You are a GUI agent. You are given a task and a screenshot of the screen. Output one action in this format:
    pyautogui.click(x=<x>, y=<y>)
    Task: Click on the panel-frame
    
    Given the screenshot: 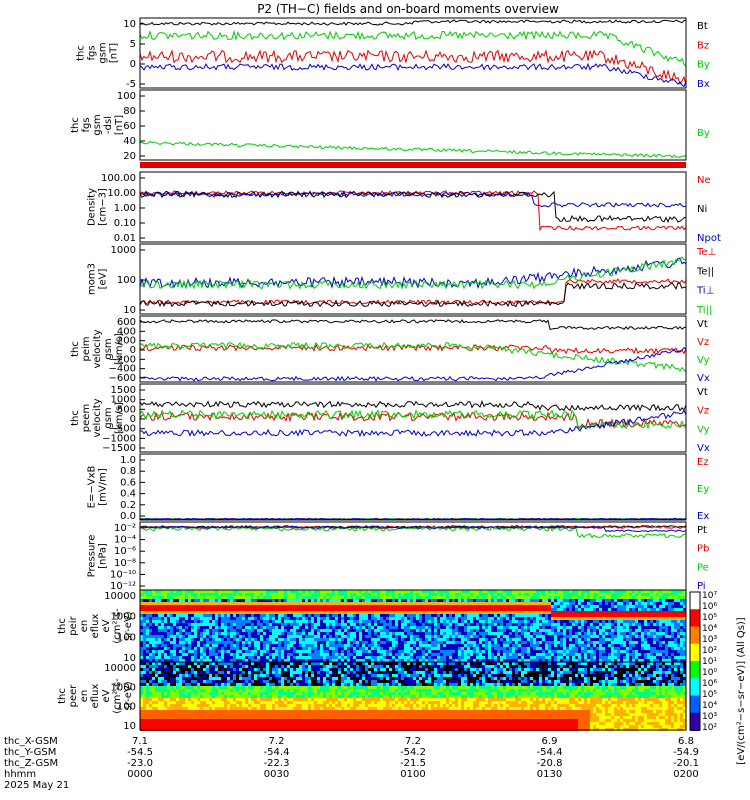 What is the action you would take?
    pyautogui.click(x=413, y=207)
    